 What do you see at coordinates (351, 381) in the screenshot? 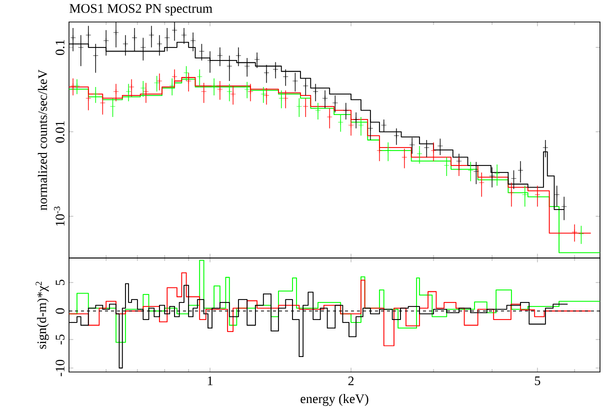
I see `x-tick-label: 2` at bounding box center [351, 381].